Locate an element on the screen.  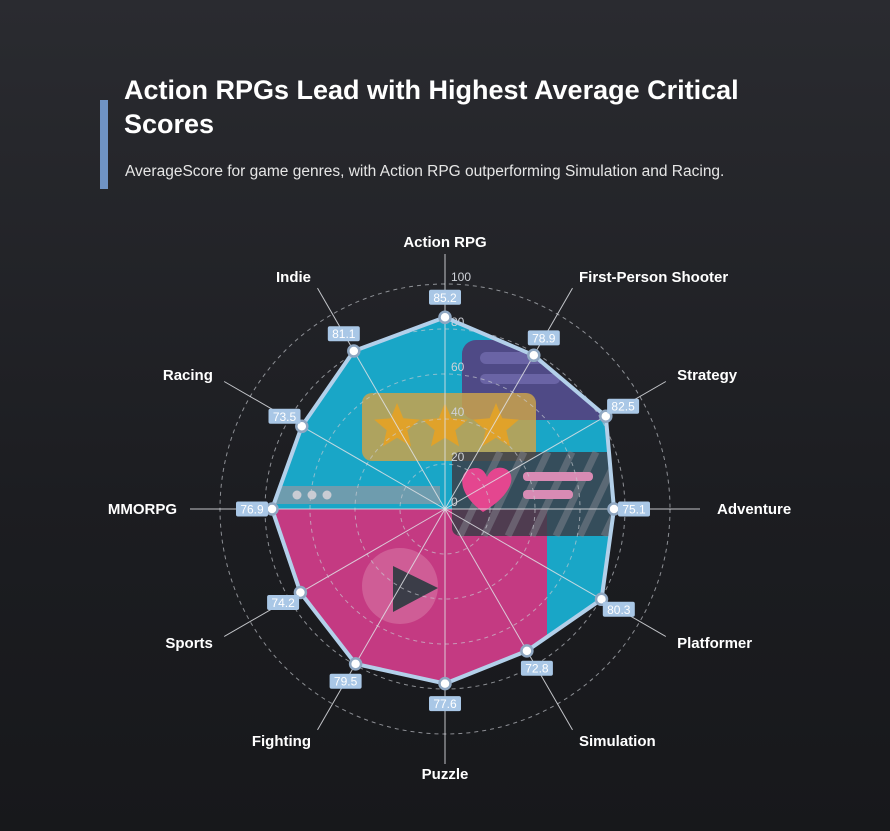
radial-tick-label: 60 is located at coordinates (458, 367).